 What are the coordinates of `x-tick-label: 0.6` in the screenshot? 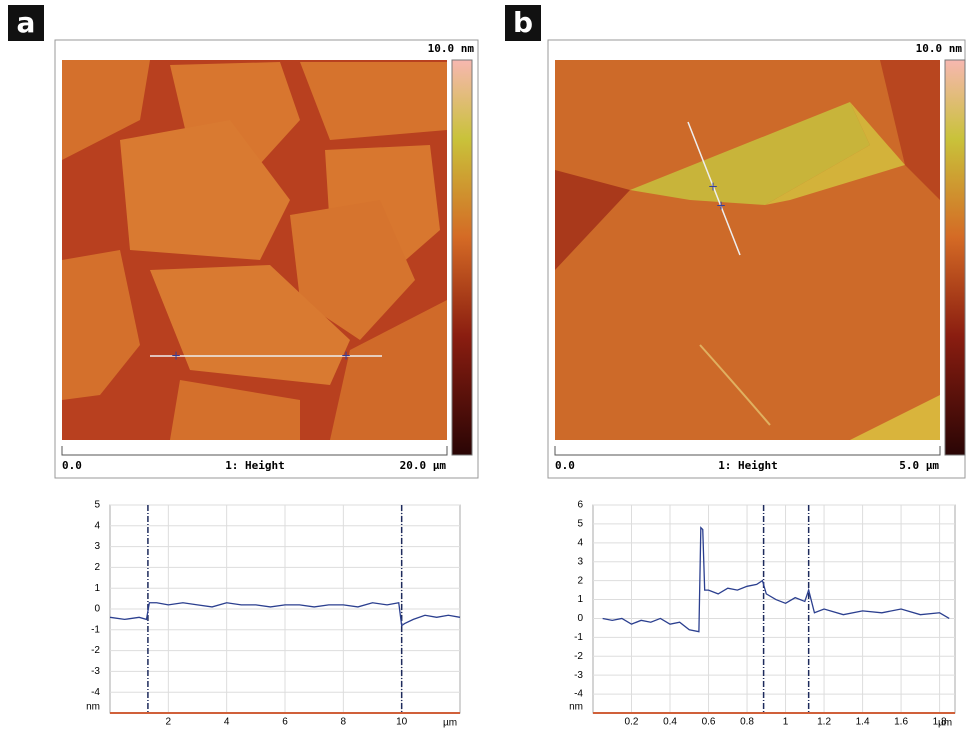 It's located at (709, 722).